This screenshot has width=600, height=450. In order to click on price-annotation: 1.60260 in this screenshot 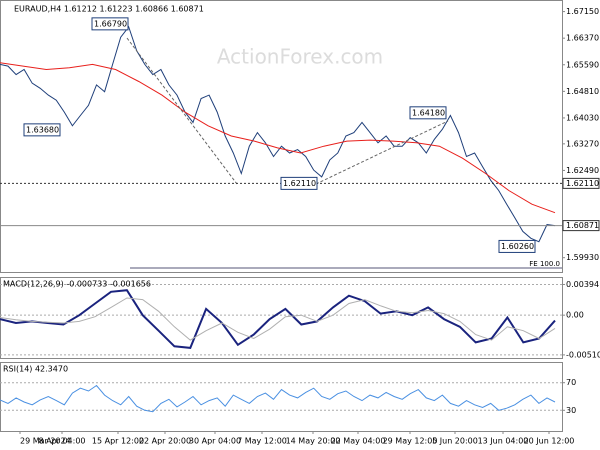, I will do `click(517, 246)`.